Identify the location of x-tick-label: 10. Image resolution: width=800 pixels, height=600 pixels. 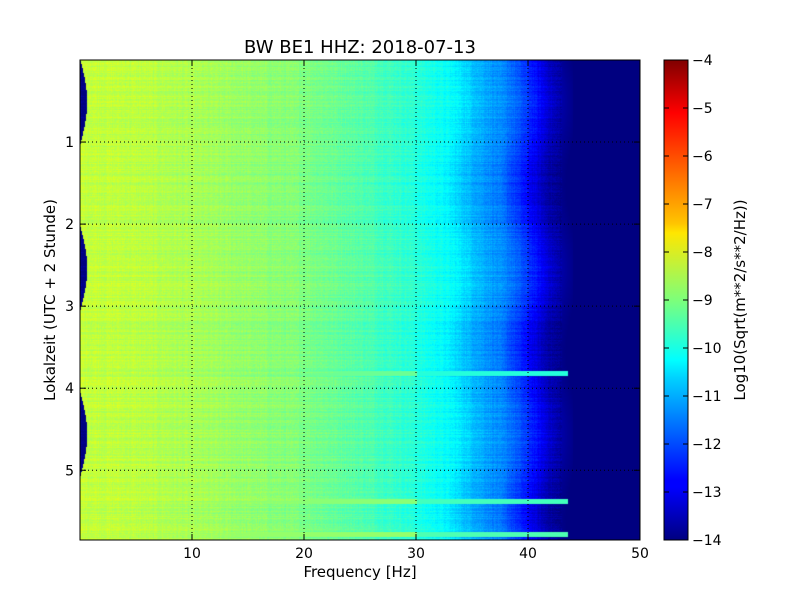
(192, 554).